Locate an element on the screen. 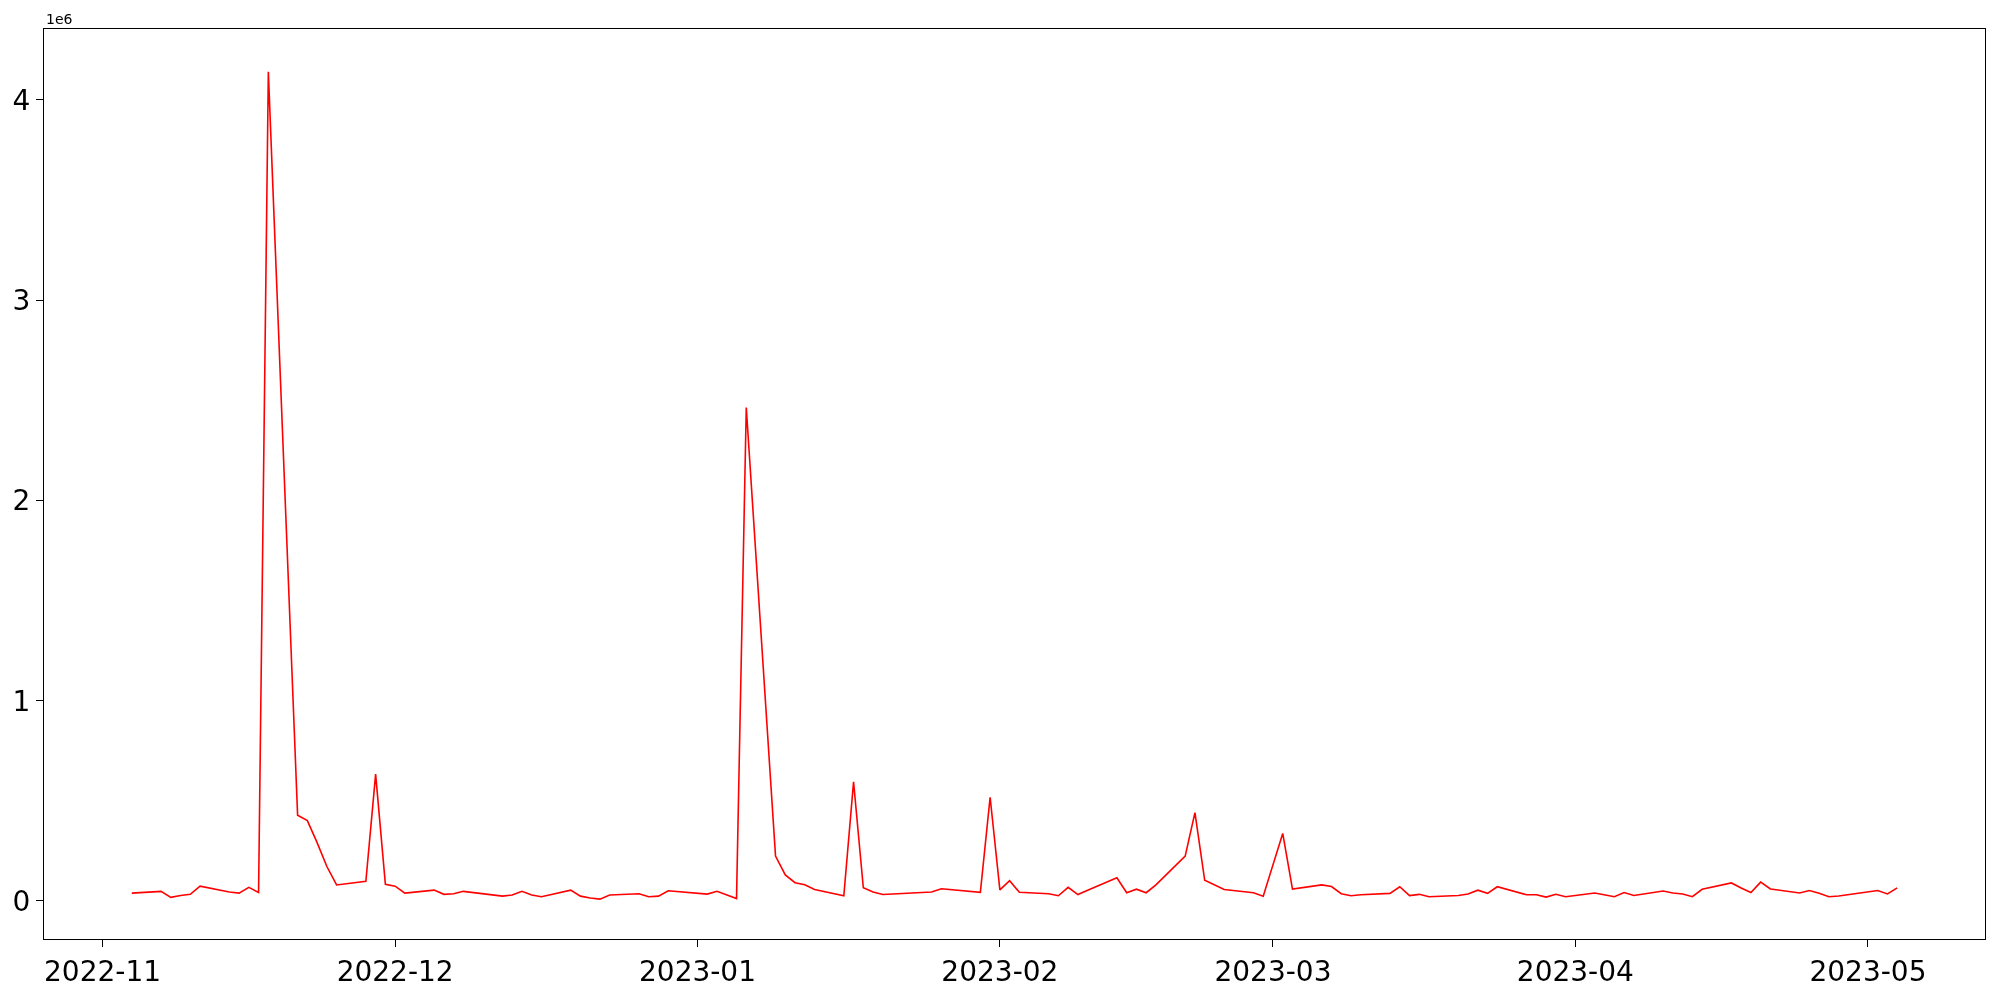  x-tick-label: 2023-04 is located at coordinates (1575, 971).